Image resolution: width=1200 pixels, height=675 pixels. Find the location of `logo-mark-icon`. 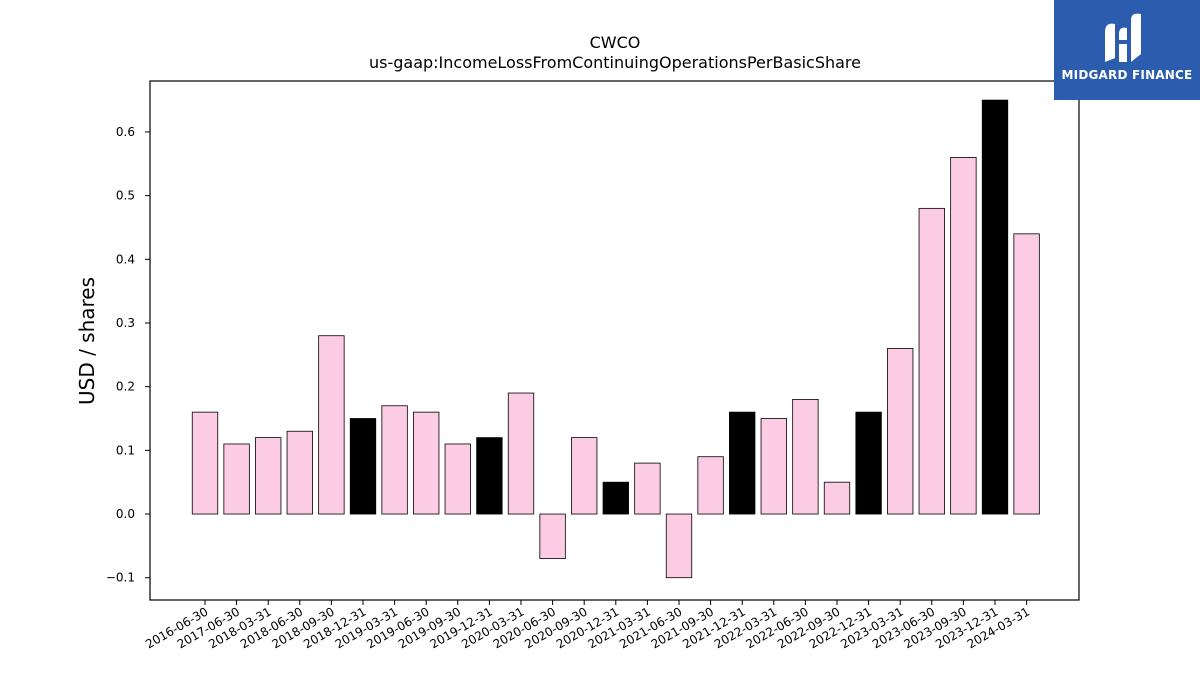

logo-mark-icon is located at coordinates (1123, 38).